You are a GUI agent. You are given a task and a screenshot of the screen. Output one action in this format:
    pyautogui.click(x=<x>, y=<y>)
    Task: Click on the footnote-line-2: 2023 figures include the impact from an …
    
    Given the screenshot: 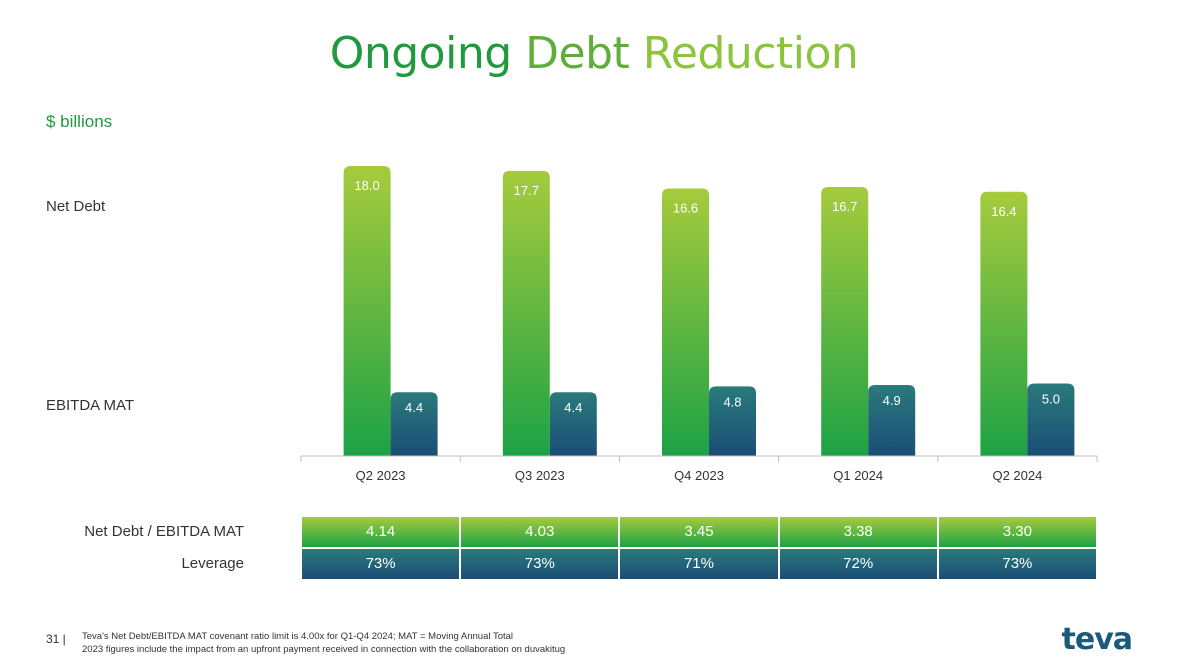 What is the action you would take?
    pyautogui.click(x=324, y=649)
    